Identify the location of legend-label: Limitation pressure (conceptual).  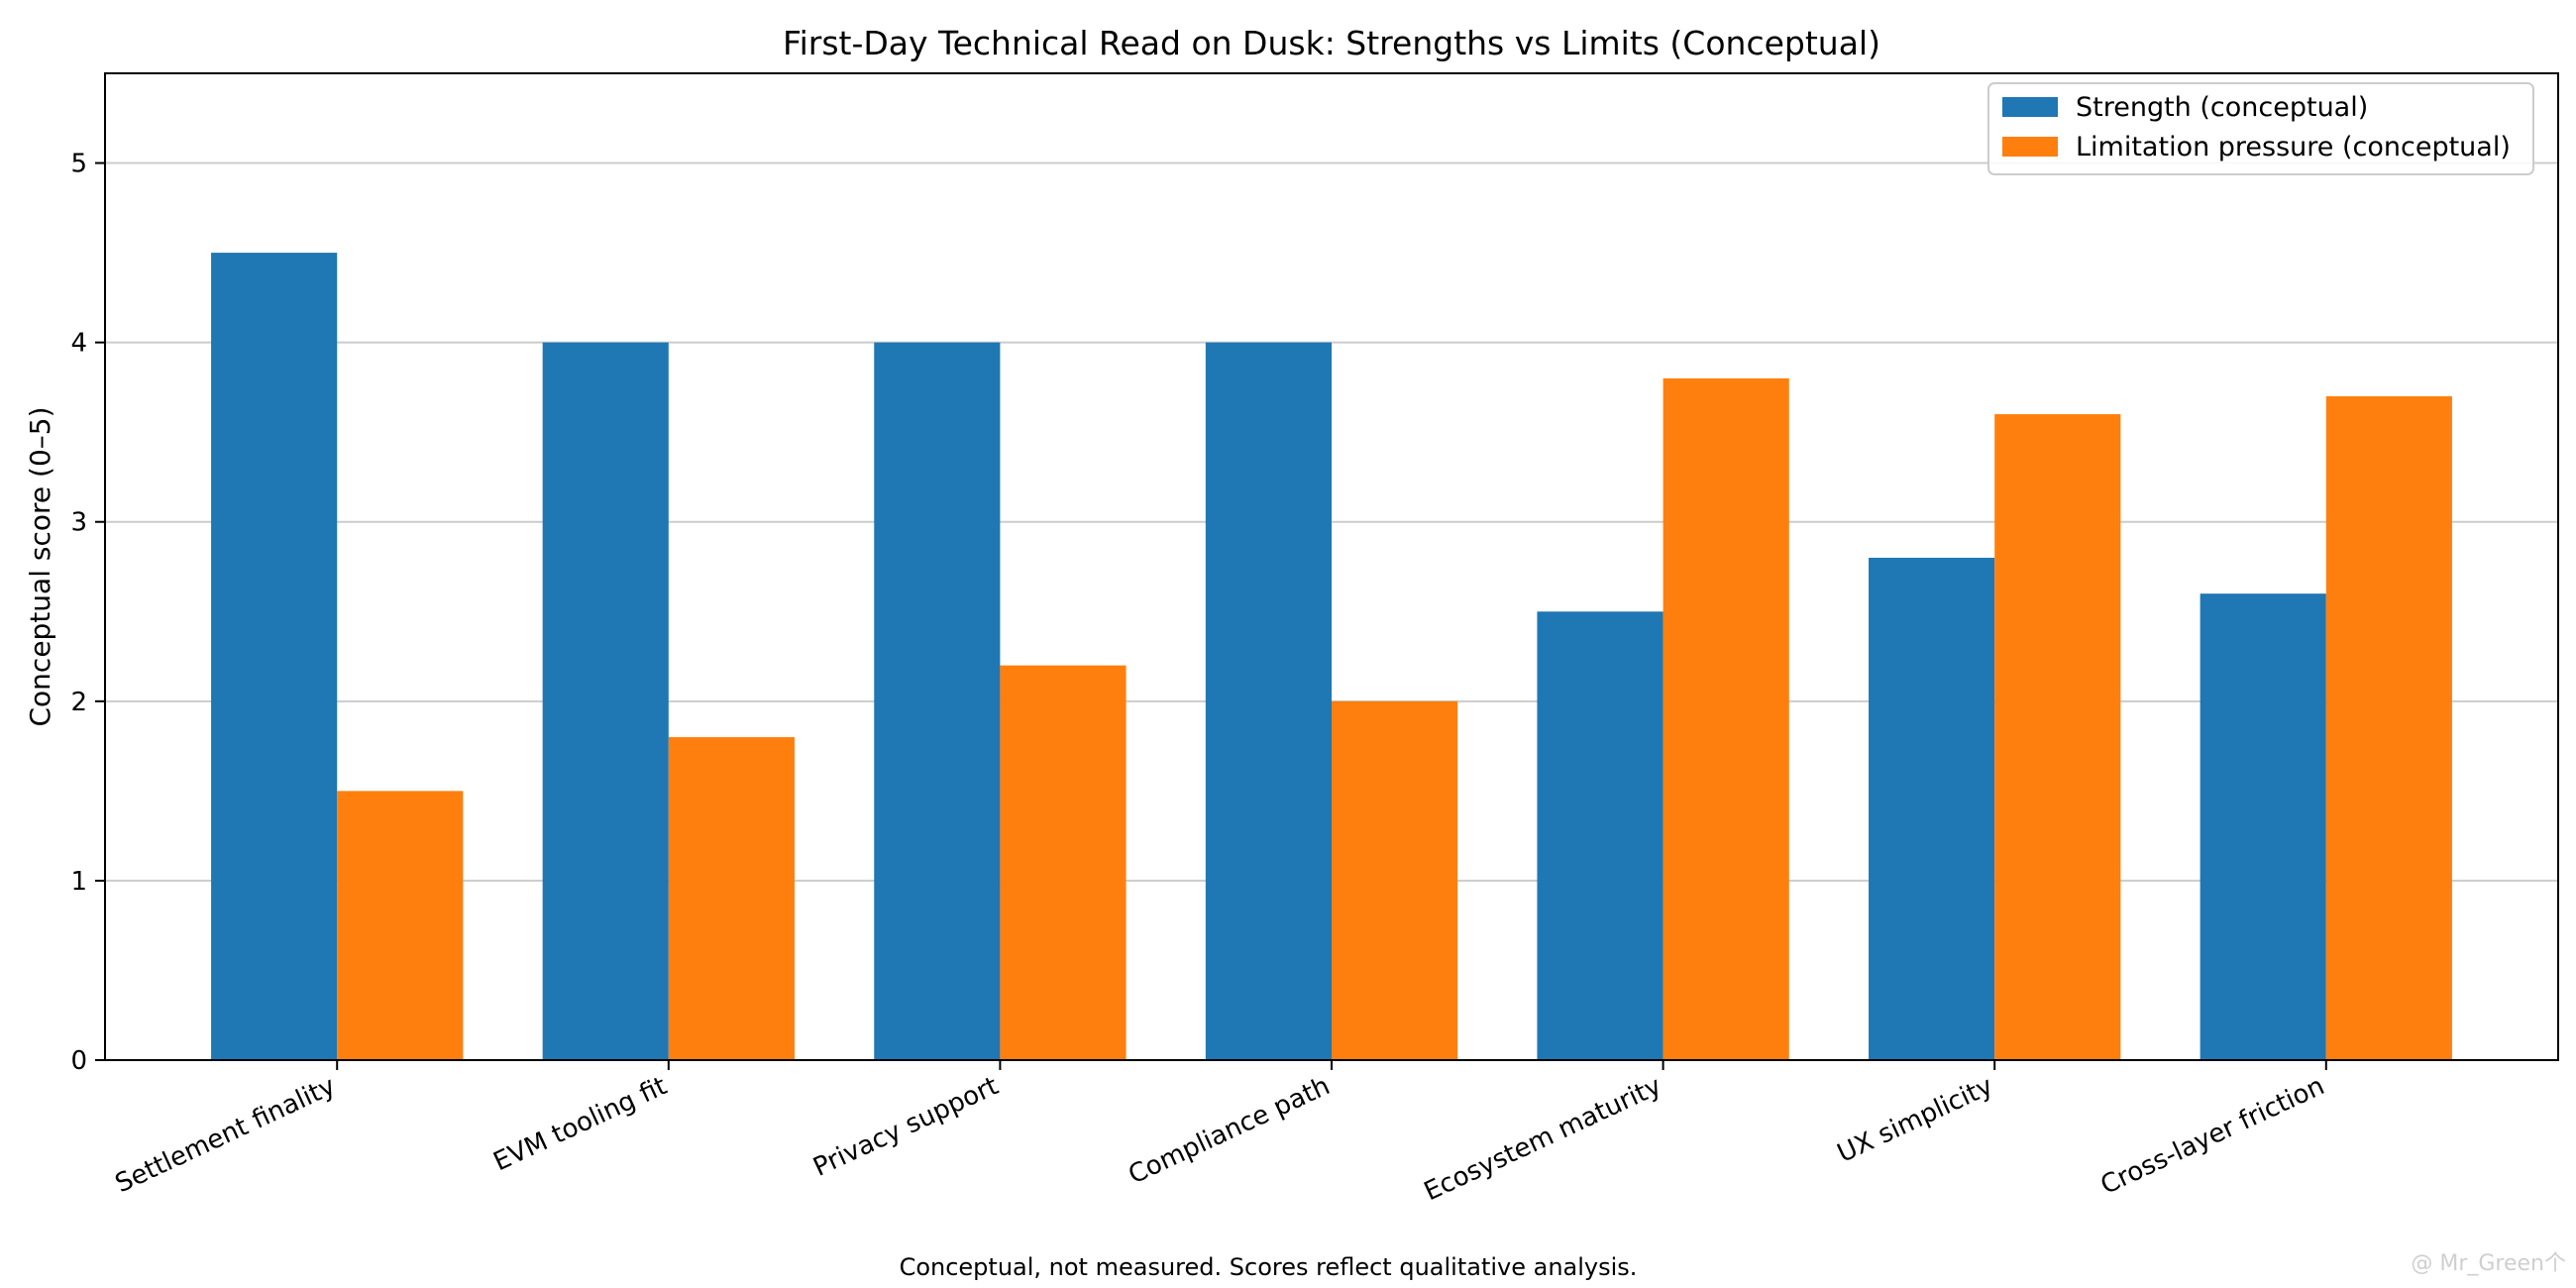
(2294, 147).